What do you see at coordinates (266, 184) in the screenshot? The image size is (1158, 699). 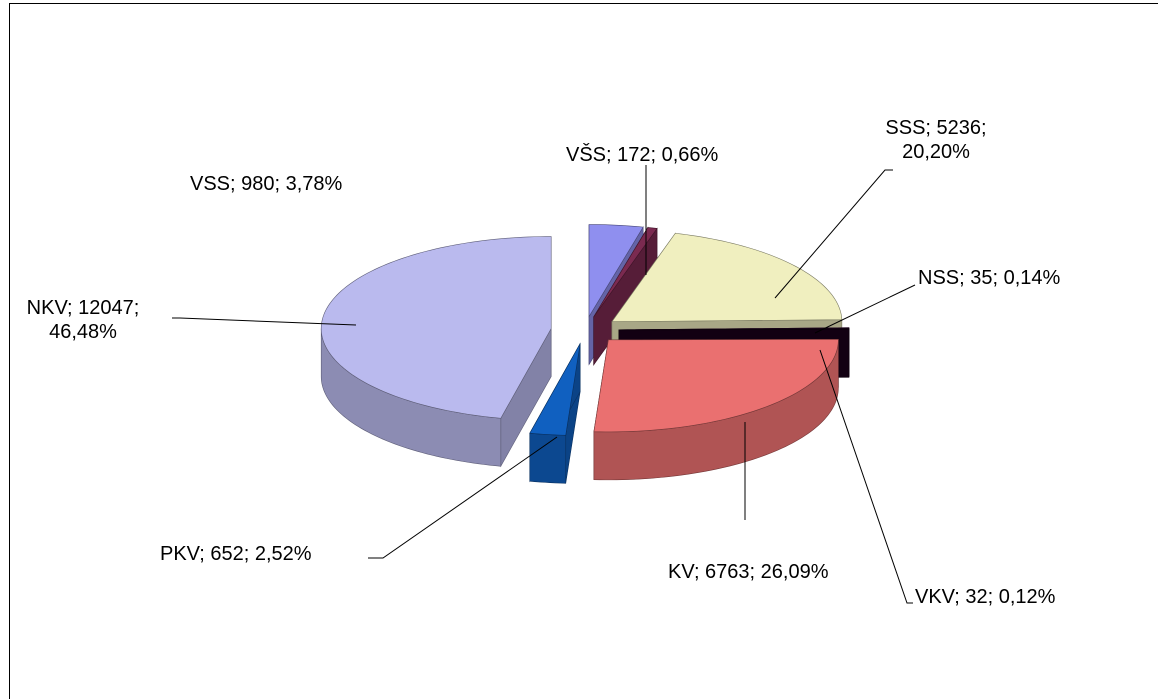 I see `data-label: VSS; 980; 3,78%` at bounding box center [266, 184].